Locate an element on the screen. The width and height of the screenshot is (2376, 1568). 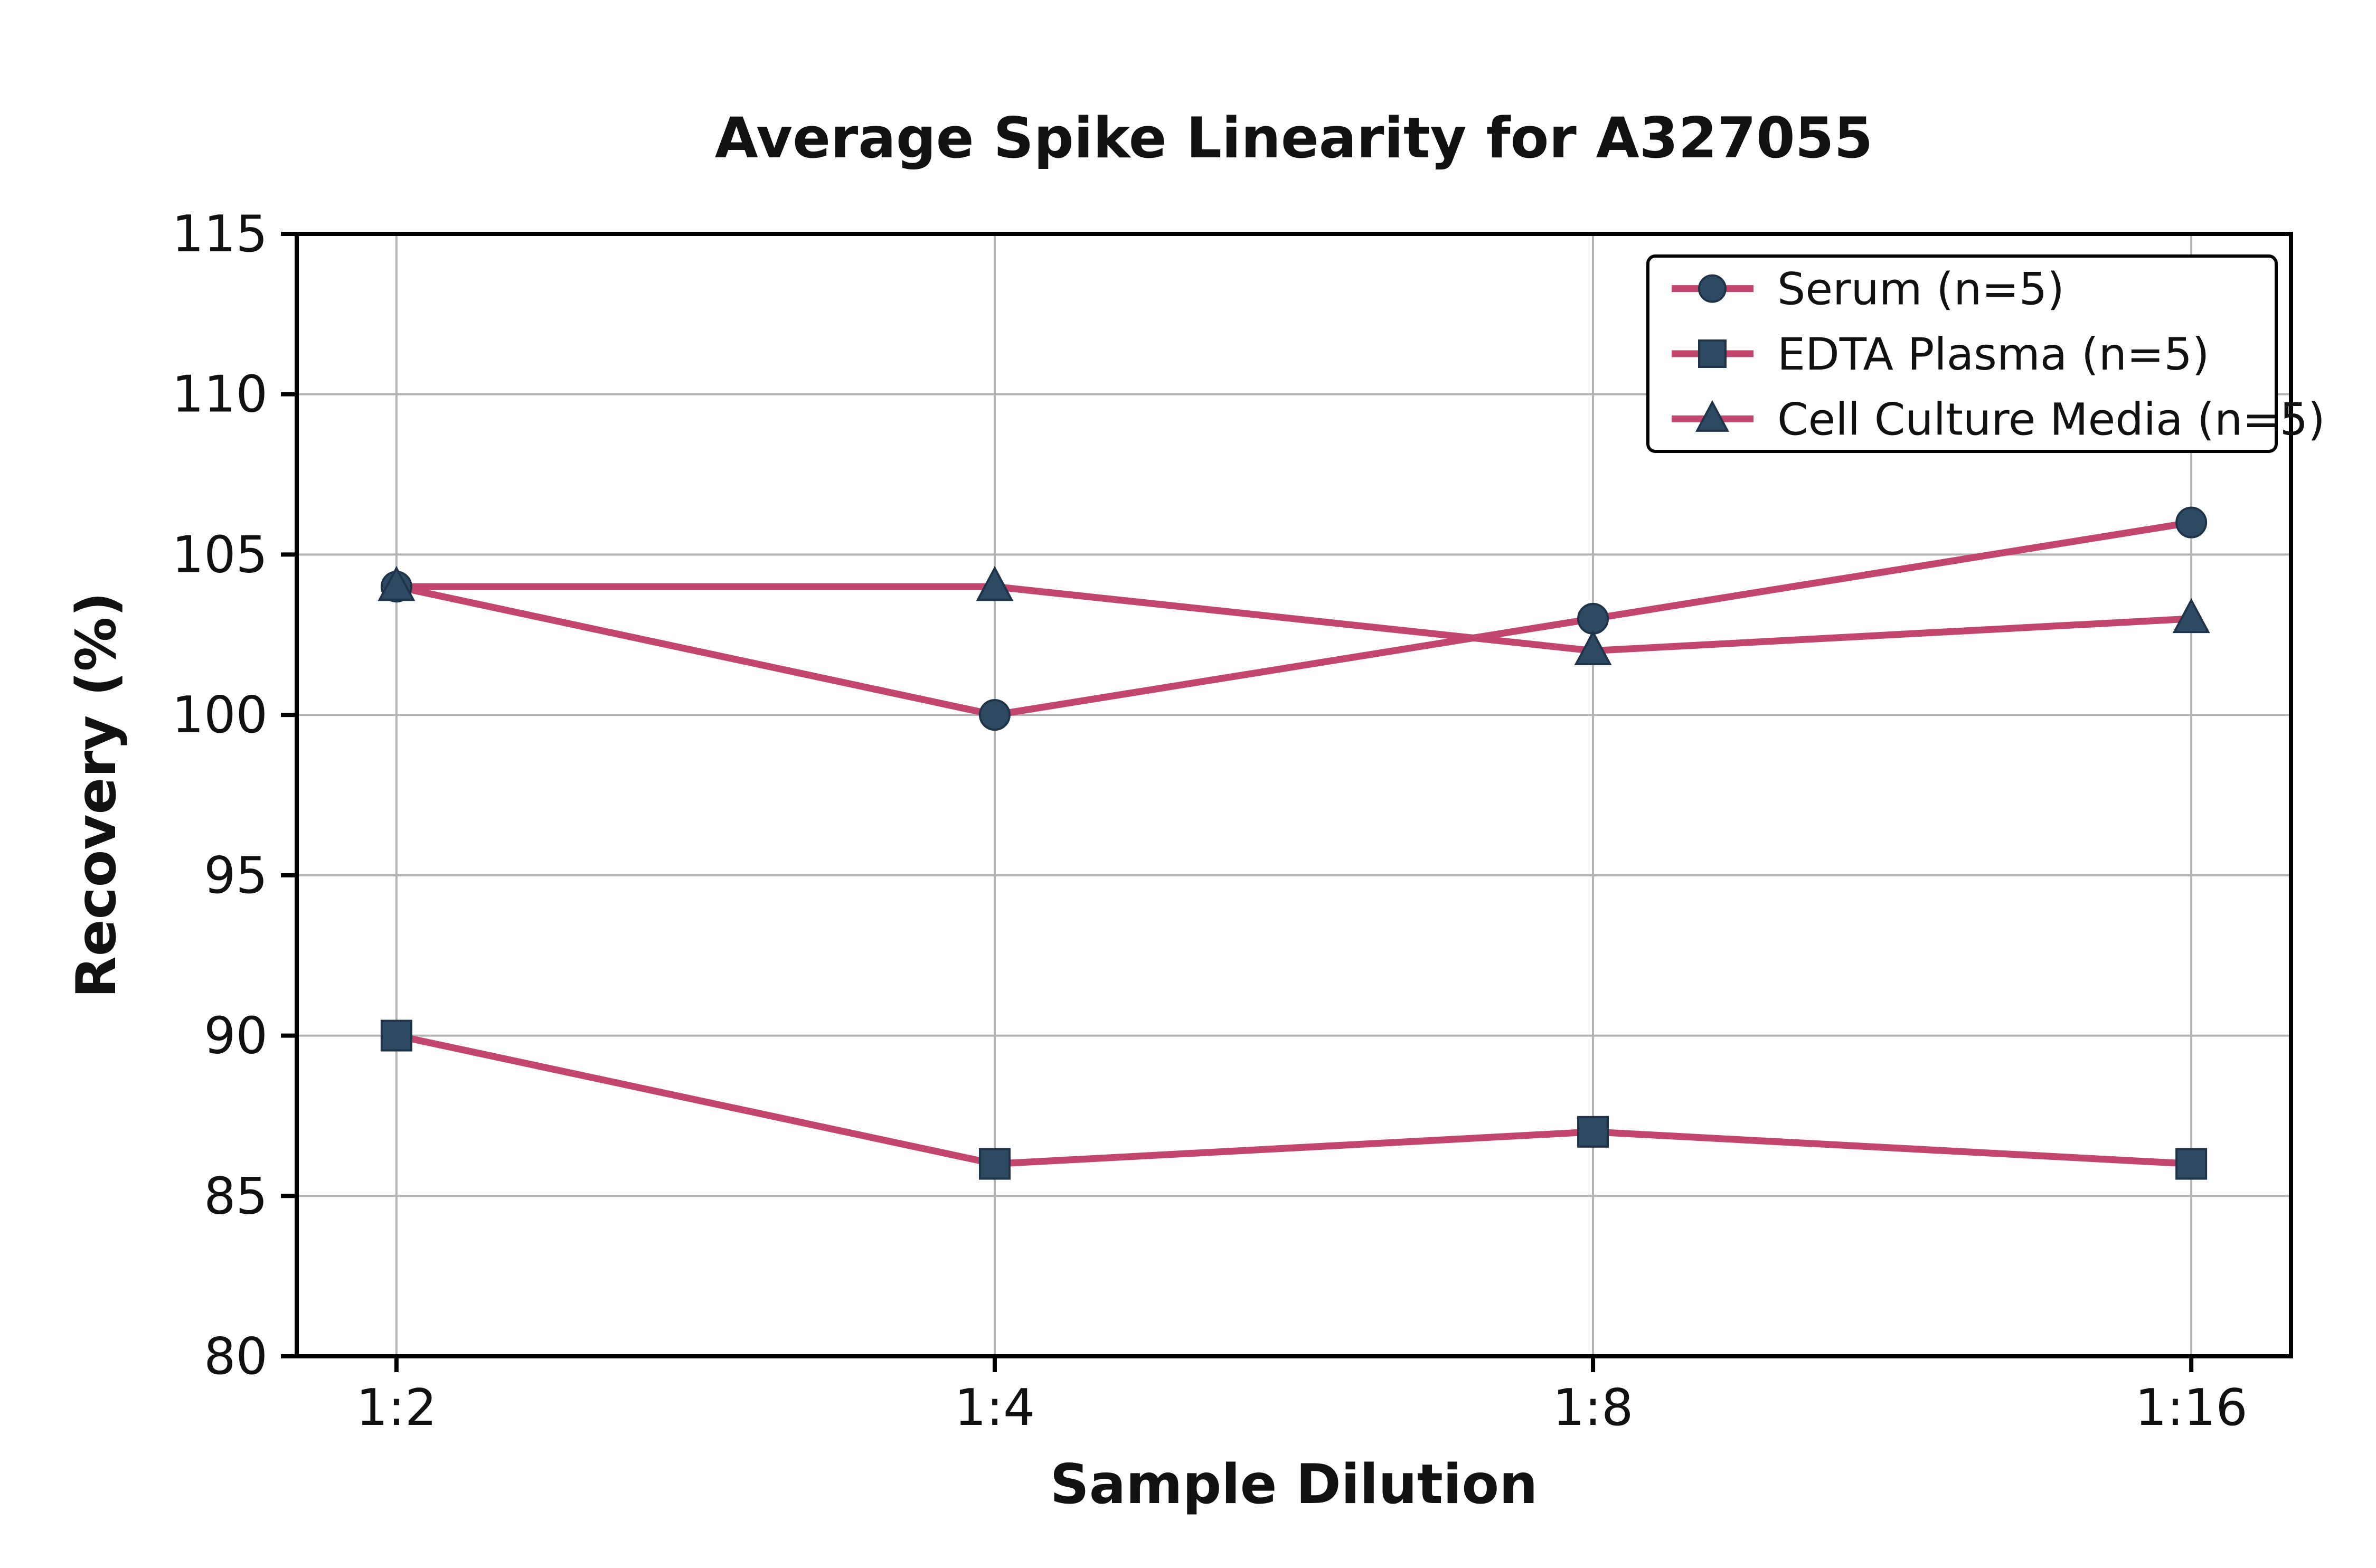
svg-text: 95 is located at coordinates (236, 876).